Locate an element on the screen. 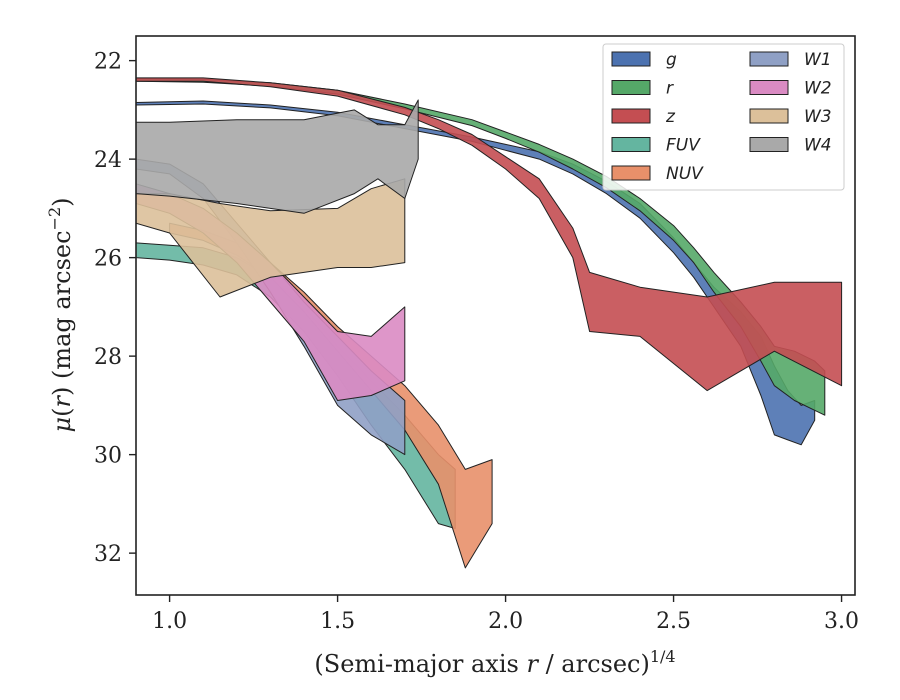 Image resolution: width=900 pixels, height=700 pixels. legend-label-w1: W1 is located at coordinates (818, 60).